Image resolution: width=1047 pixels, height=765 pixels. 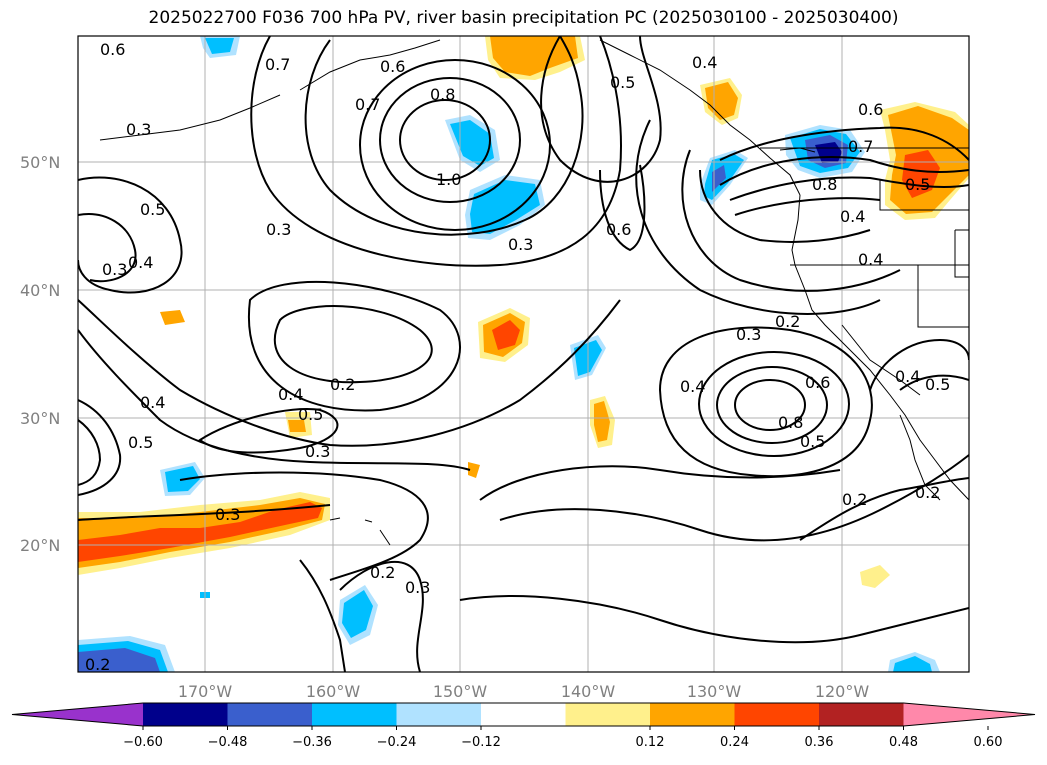 I want to click on colorbar-tick-label: −0.60, so click(x=143, y=742).